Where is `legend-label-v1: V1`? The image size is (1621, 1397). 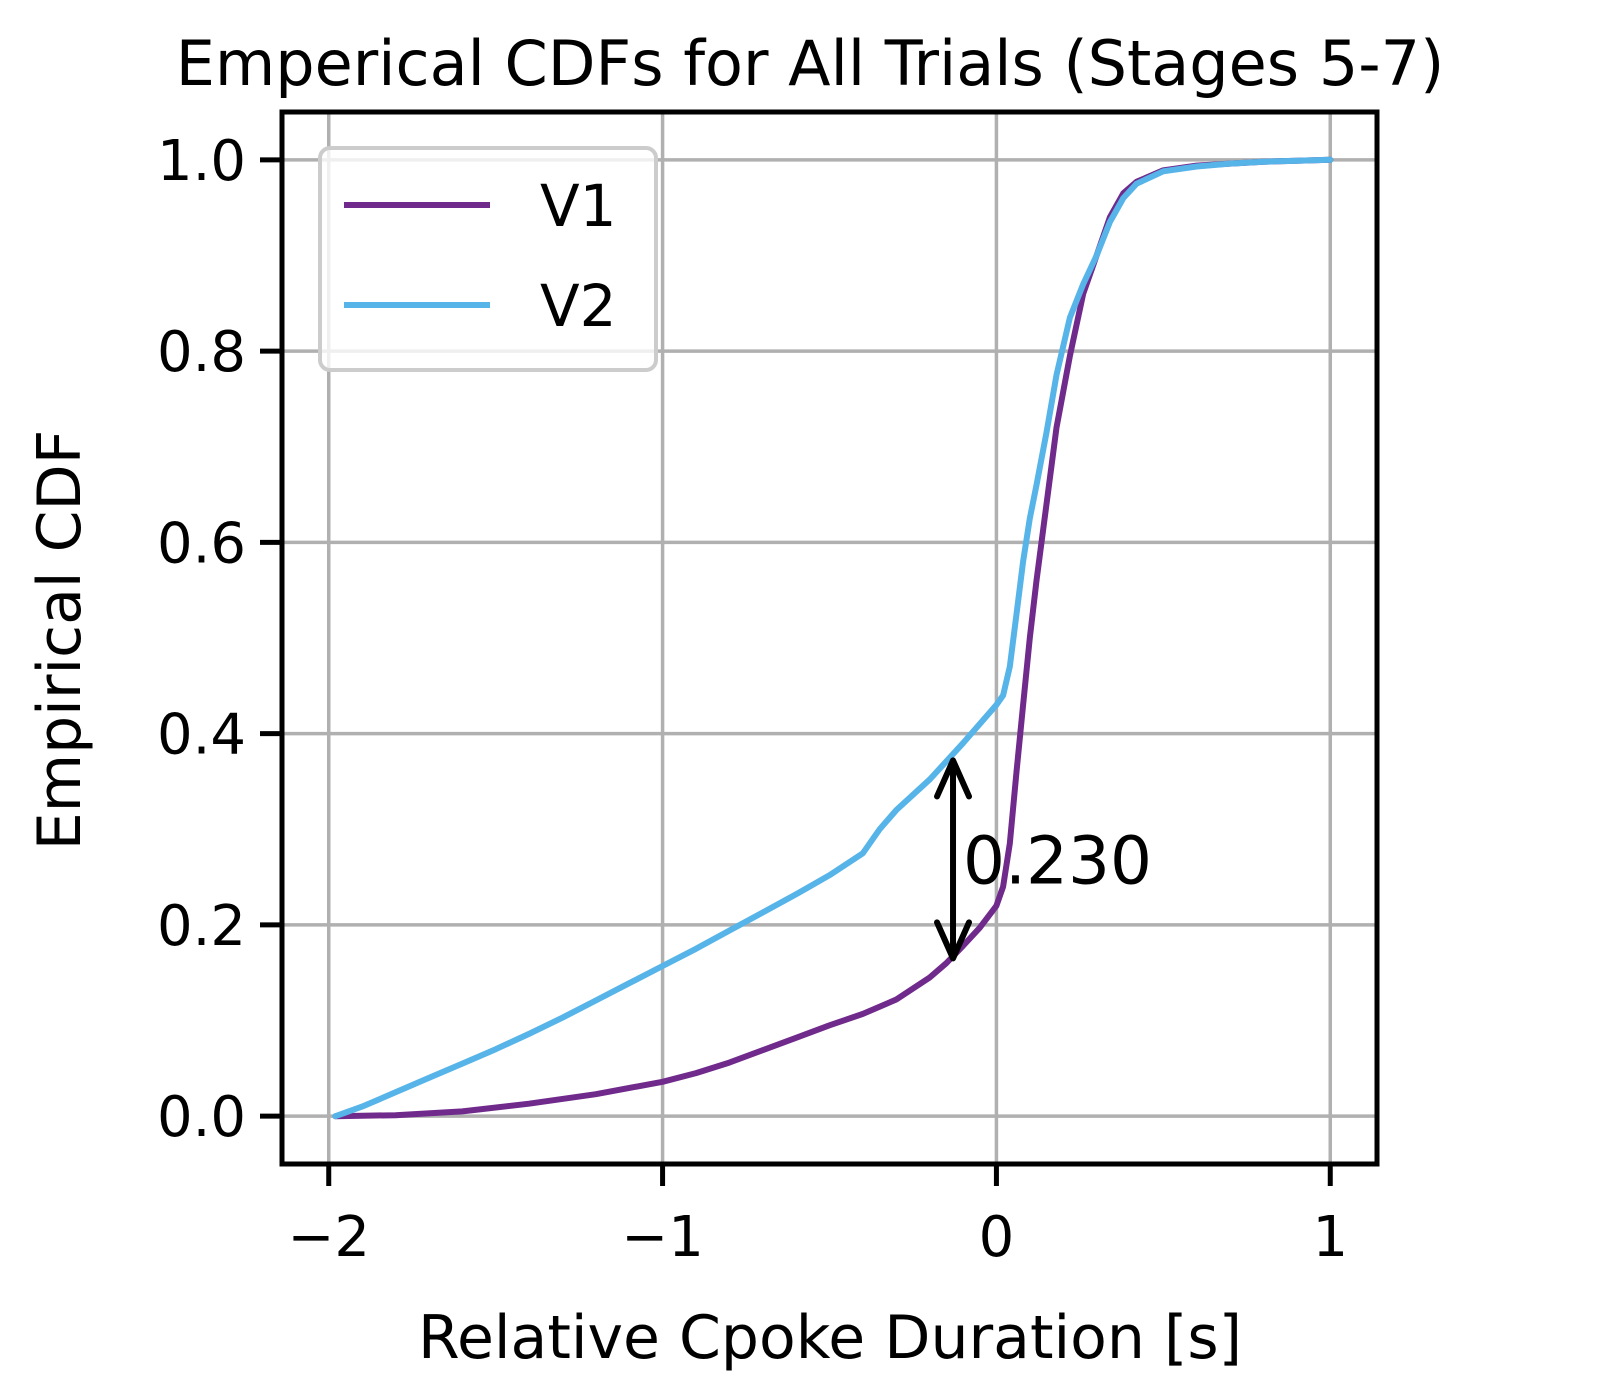 legend-label-v1: V1 is located at coordinates (578, 206).